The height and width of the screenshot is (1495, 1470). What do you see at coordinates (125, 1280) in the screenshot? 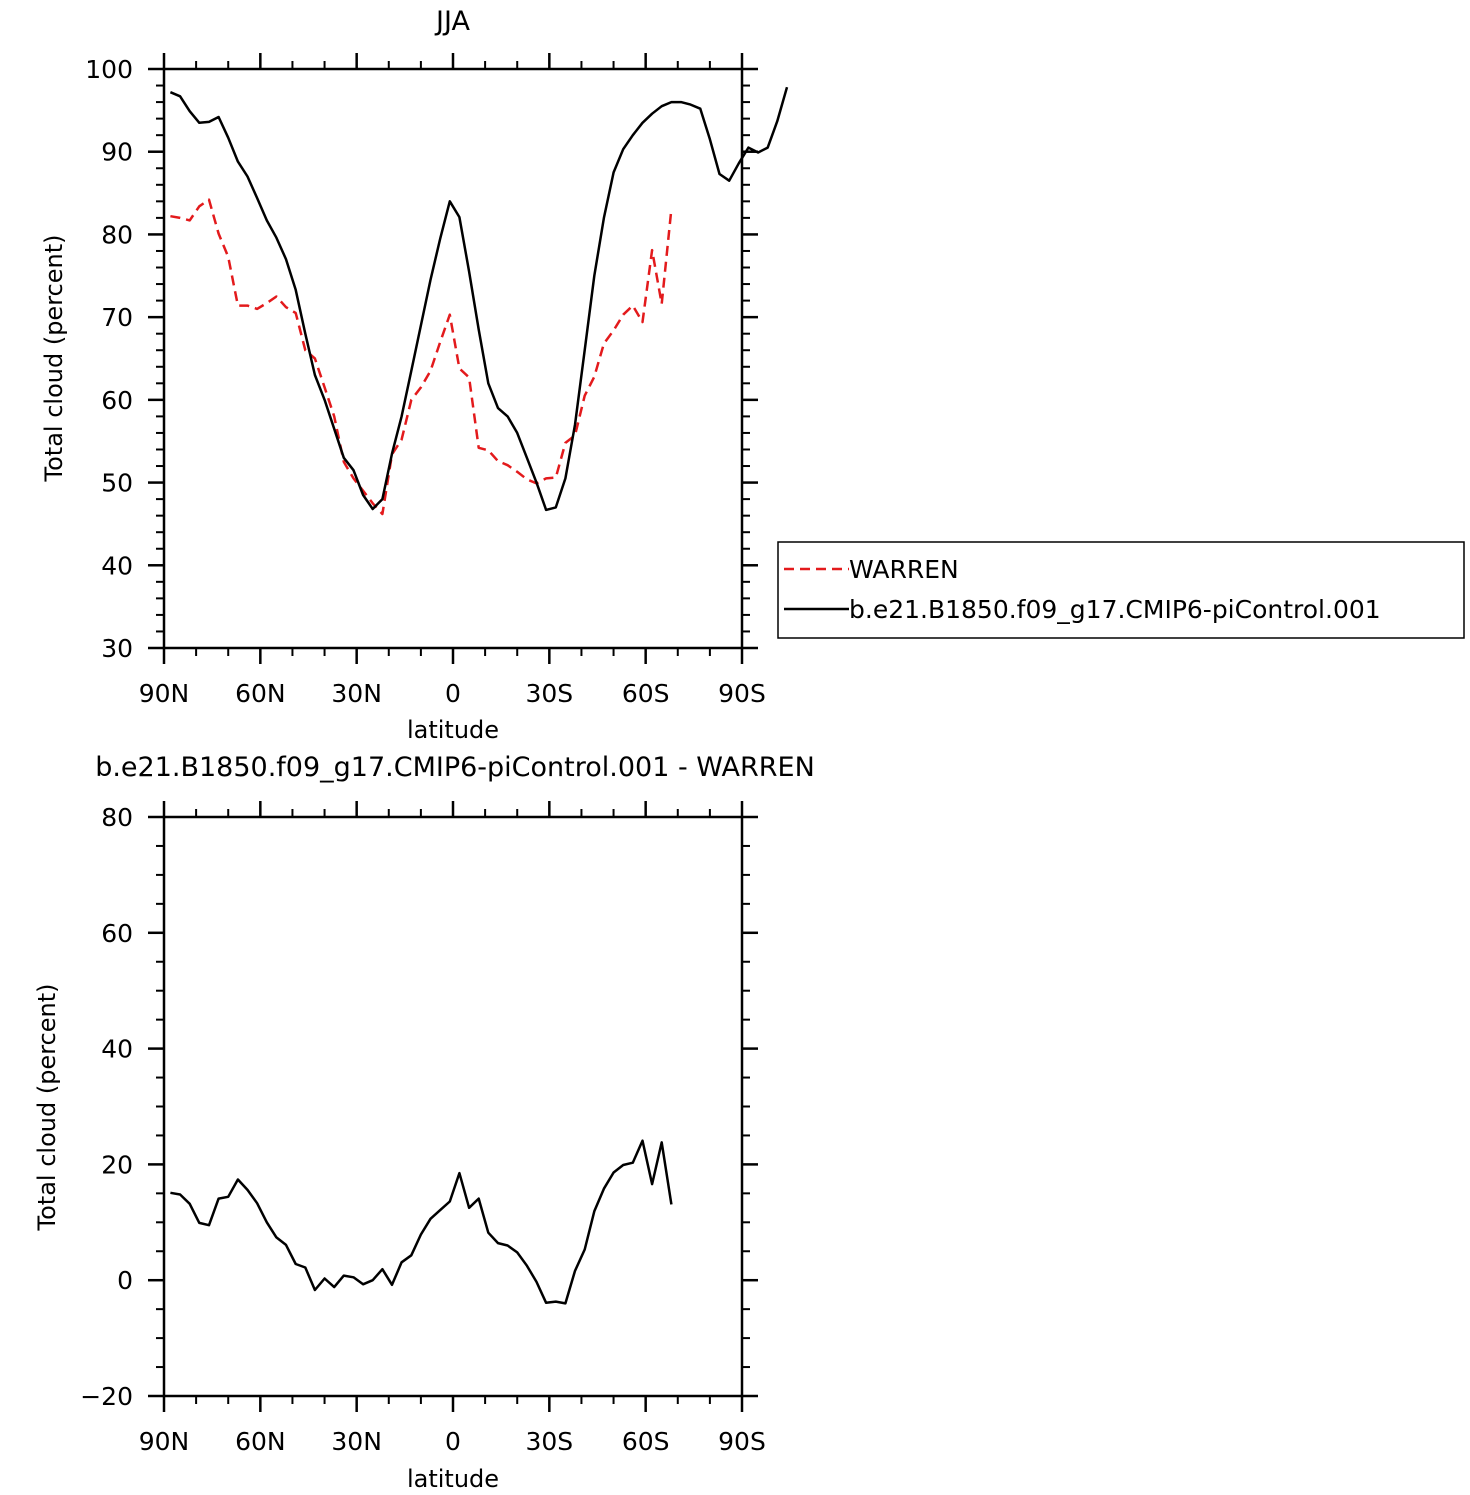
I see `chart-bottom-y-tick-label: 0` at bounding box center [125, 1280].